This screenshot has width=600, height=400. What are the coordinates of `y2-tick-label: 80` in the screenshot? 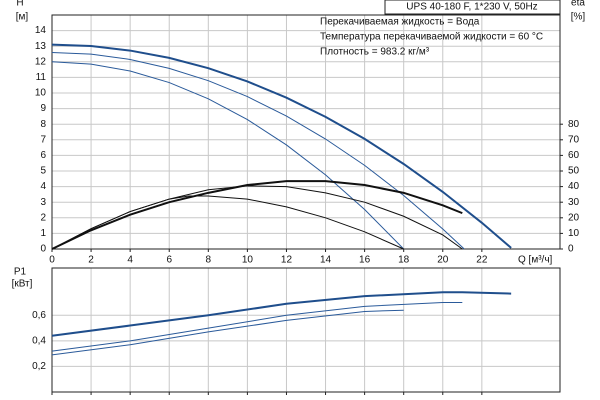 It's located at (574, 124).